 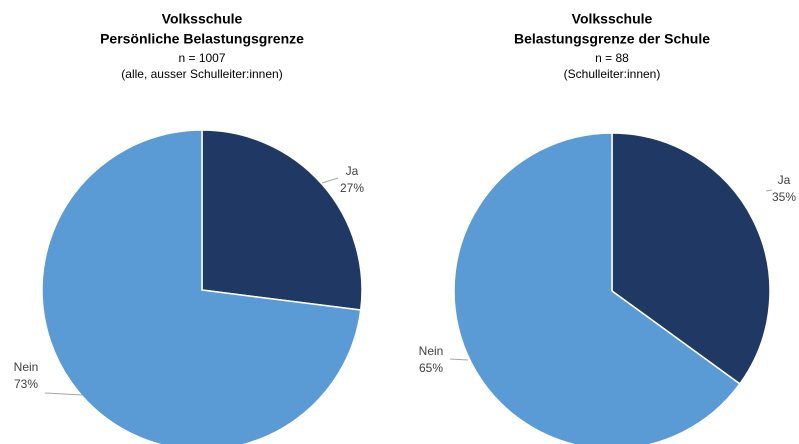 What do you see at coordinates (431, 368) in the screenshot?
I see `slice-value-label: 65%` at bounding box center [431, 368].